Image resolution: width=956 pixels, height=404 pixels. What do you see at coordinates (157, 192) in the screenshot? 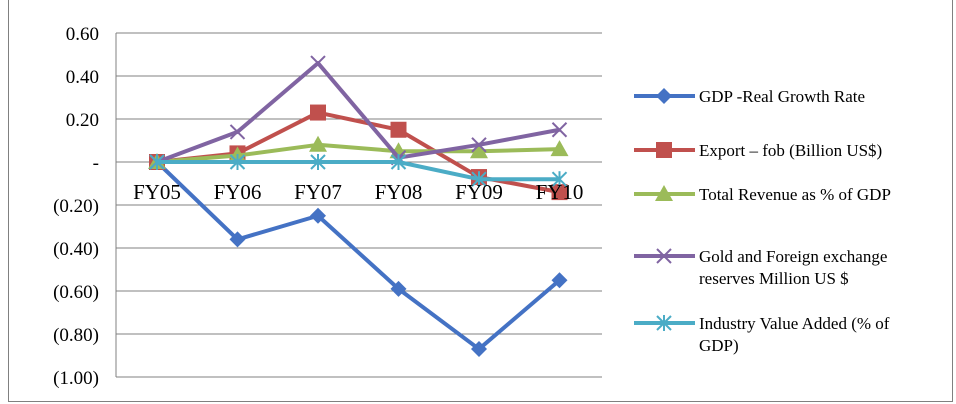
I see `x-tick-label: FY05` at bounding box center [157, 192].